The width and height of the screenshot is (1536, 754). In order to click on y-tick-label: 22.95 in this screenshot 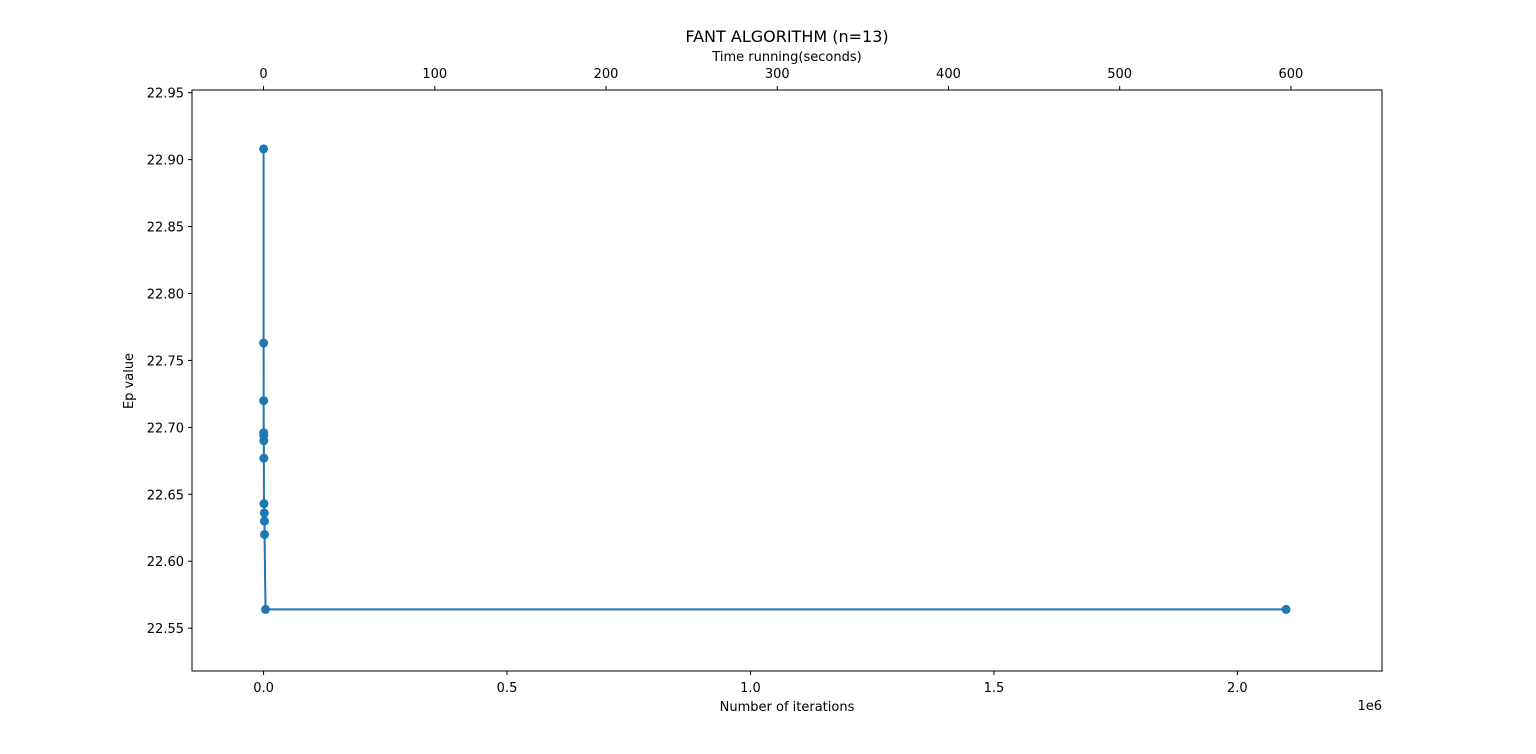, I will do `click(165, 94)`.